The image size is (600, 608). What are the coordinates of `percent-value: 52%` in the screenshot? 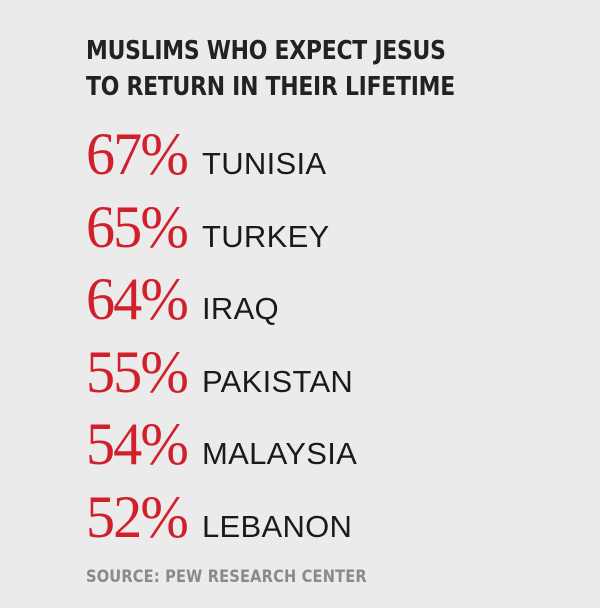 It's located at (137, 516).